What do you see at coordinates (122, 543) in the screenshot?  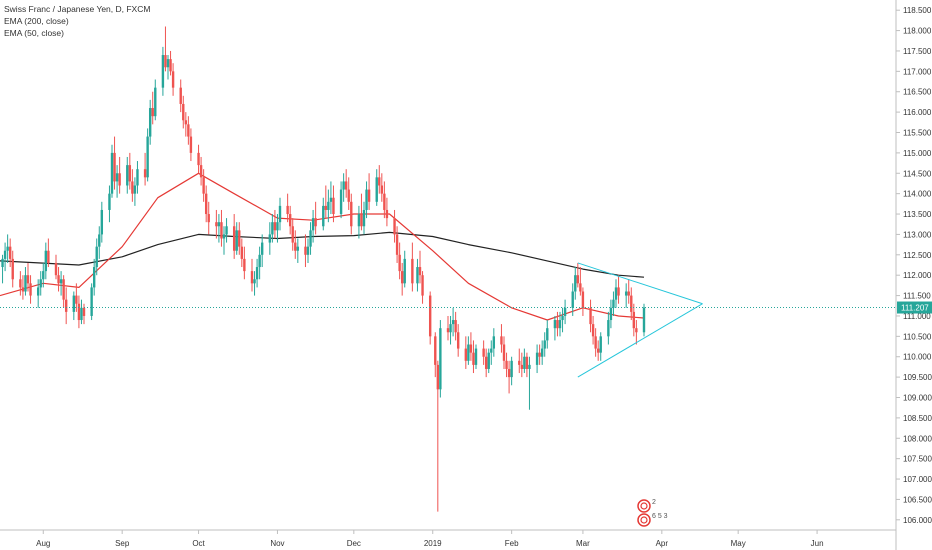 I see `x-tick-label: Sep` at bounding box center [122, 543].